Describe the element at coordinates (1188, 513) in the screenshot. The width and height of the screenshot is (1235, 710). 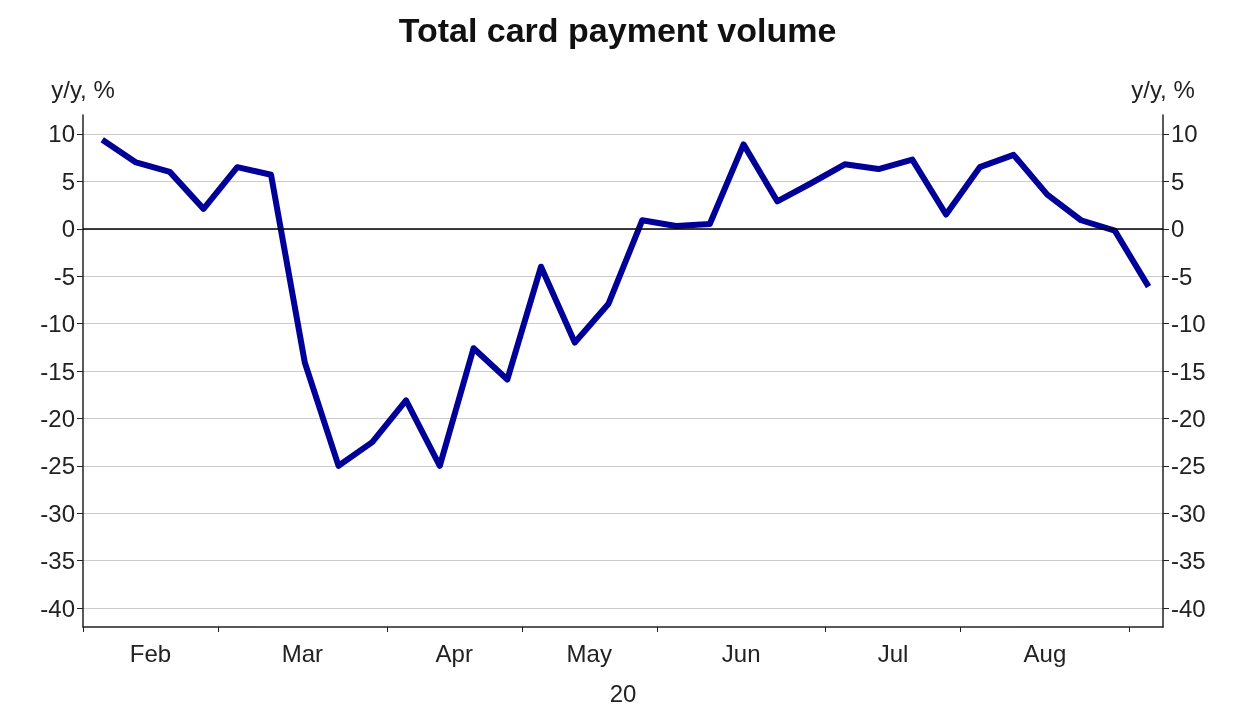
I see `y2-tick-label: -30` at that location.